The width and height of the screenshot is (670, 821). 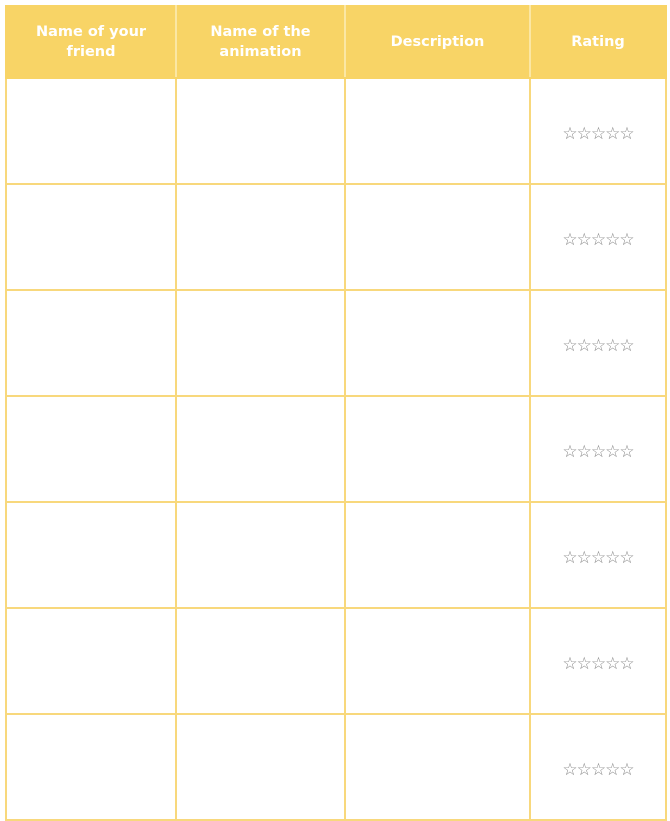 I want to click on header-description: Description, so click(x=437, y=42).